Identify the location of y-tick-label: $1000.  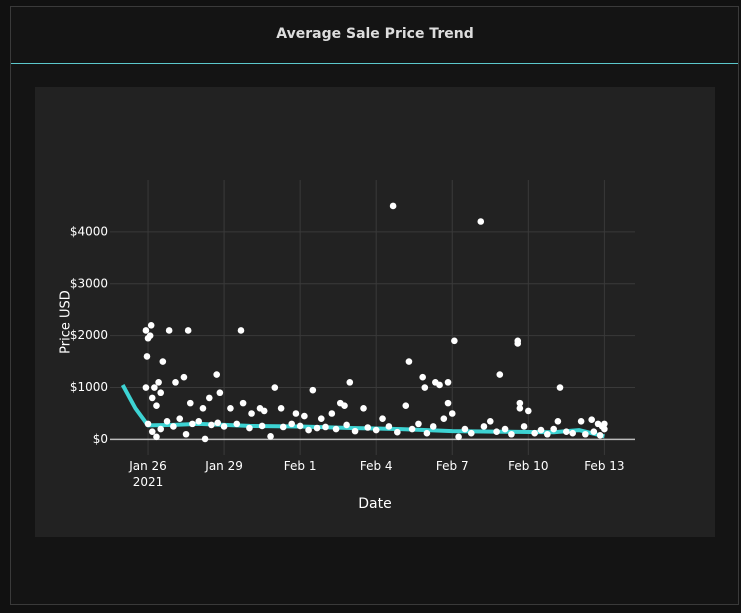
(89, 387).